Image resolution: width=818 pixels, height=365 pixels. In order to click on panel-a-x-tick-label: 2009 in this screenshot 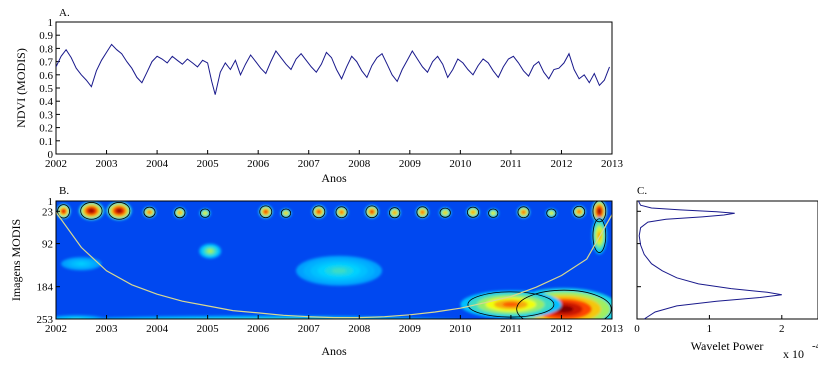, I will do `click(410, 164)`.